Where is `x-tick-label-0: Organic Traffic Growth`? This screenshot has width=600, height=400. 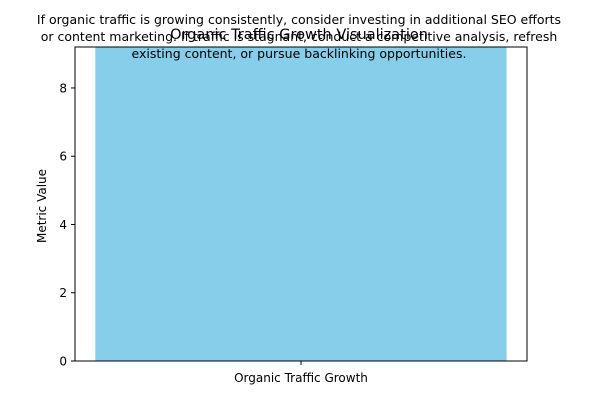
x-tick-label-0: Organic Traffic Growth is located at coordinates (301, 378).